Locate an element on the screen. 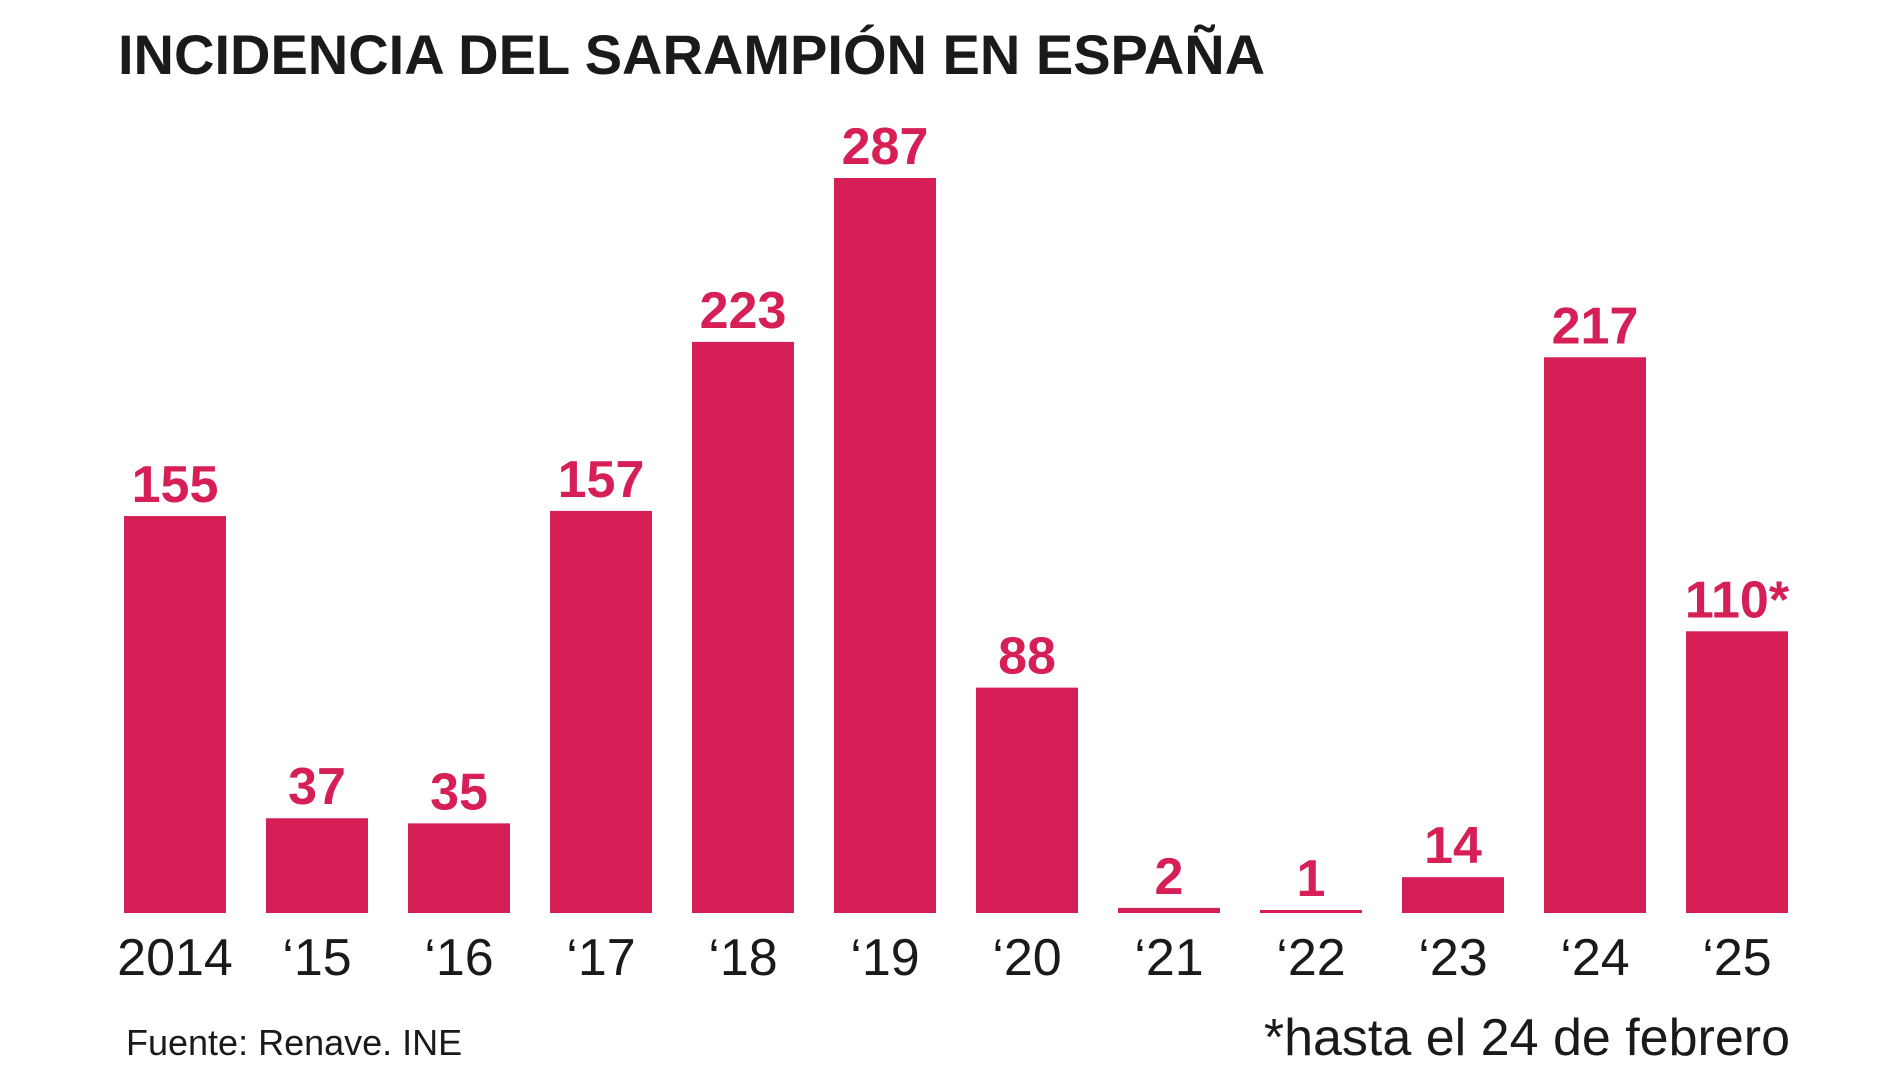 This screenshot has height=1069, width=1900. x-tick-label-11: ‘24 is located at coordinates (1594, 958).